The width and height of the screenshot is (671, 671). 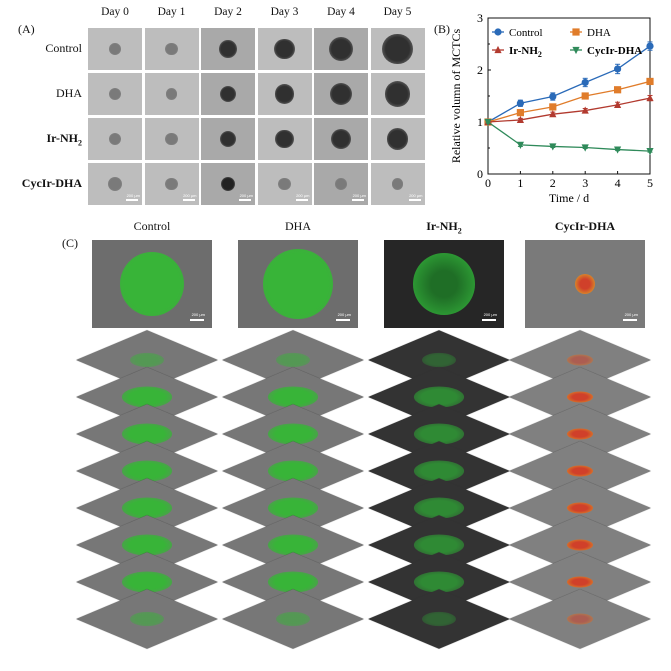 What do you see at coordinates (650, 183) in the screenshot?
I see `x-tick-label: 5` at bounding box center [650, 183].